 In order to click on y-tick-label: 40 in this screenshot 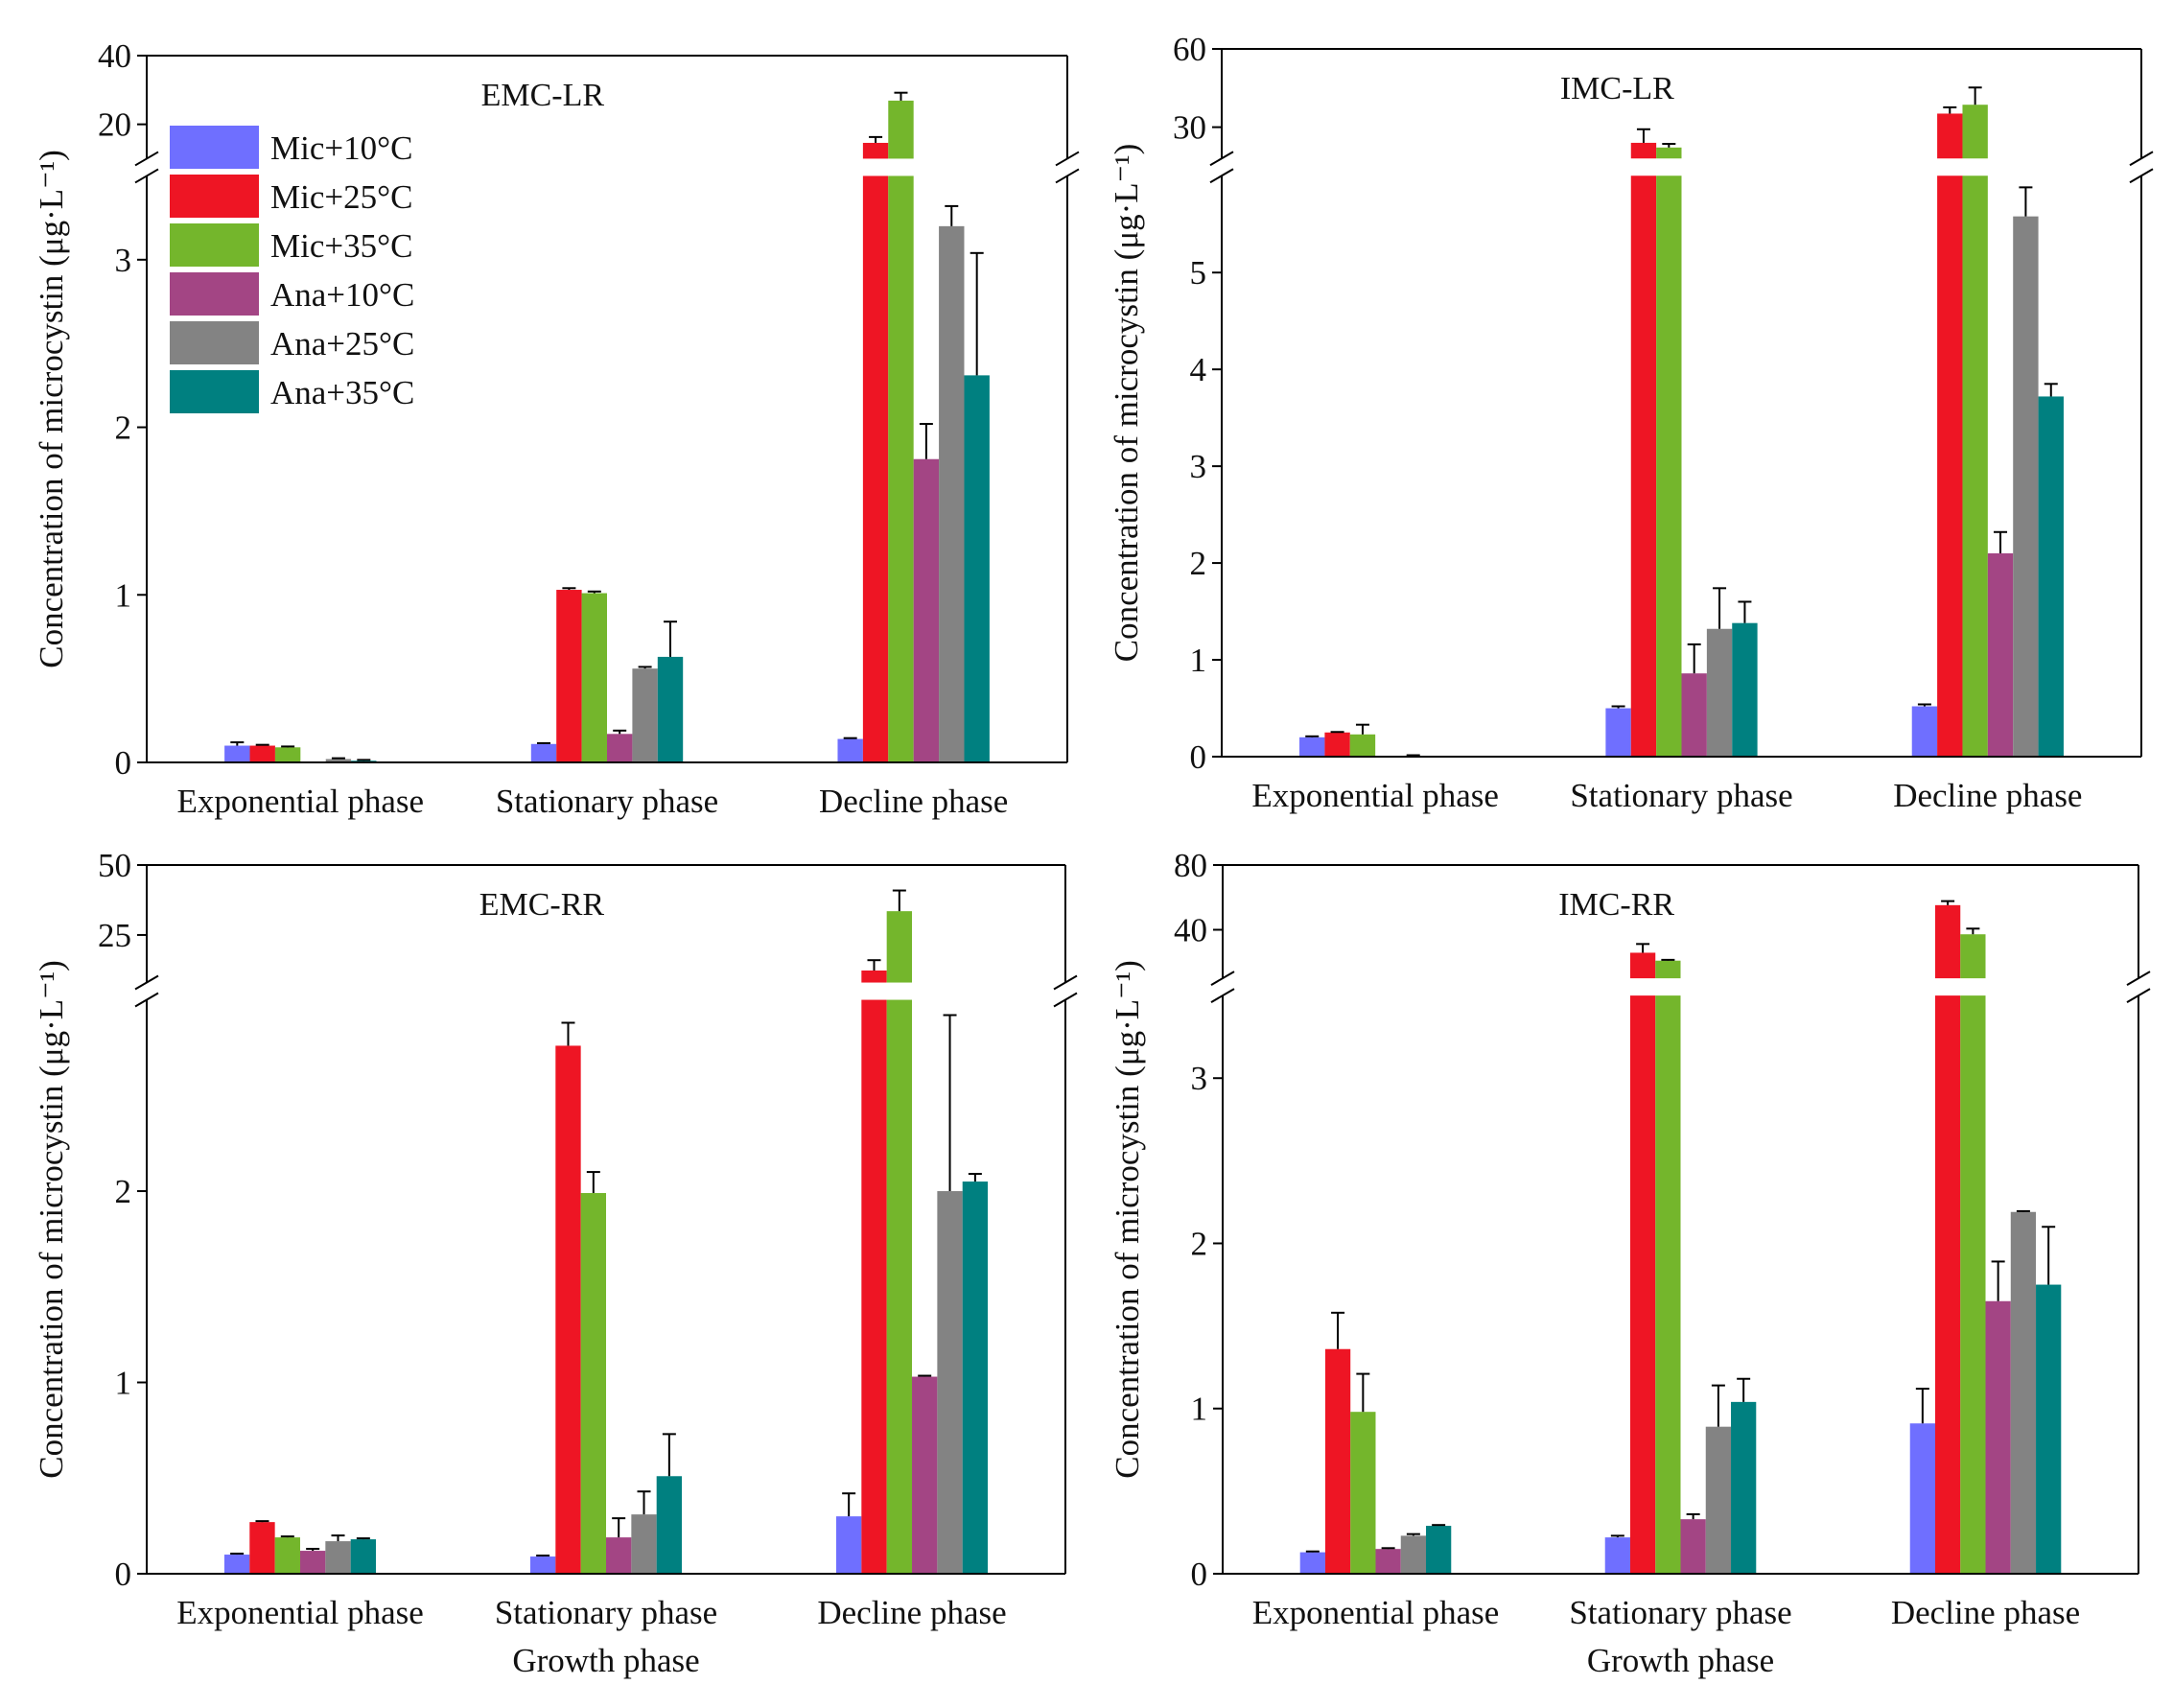, I will do `click(114, 56)`.